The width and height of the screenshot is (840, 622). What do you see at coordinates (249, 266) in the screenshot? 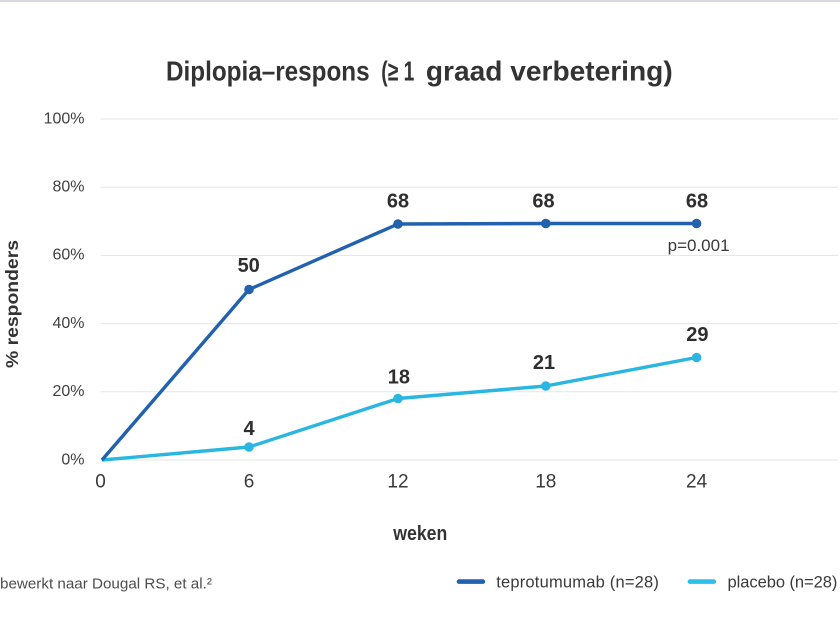
I see `svg-text: 50` at bounding box center [249, 266].